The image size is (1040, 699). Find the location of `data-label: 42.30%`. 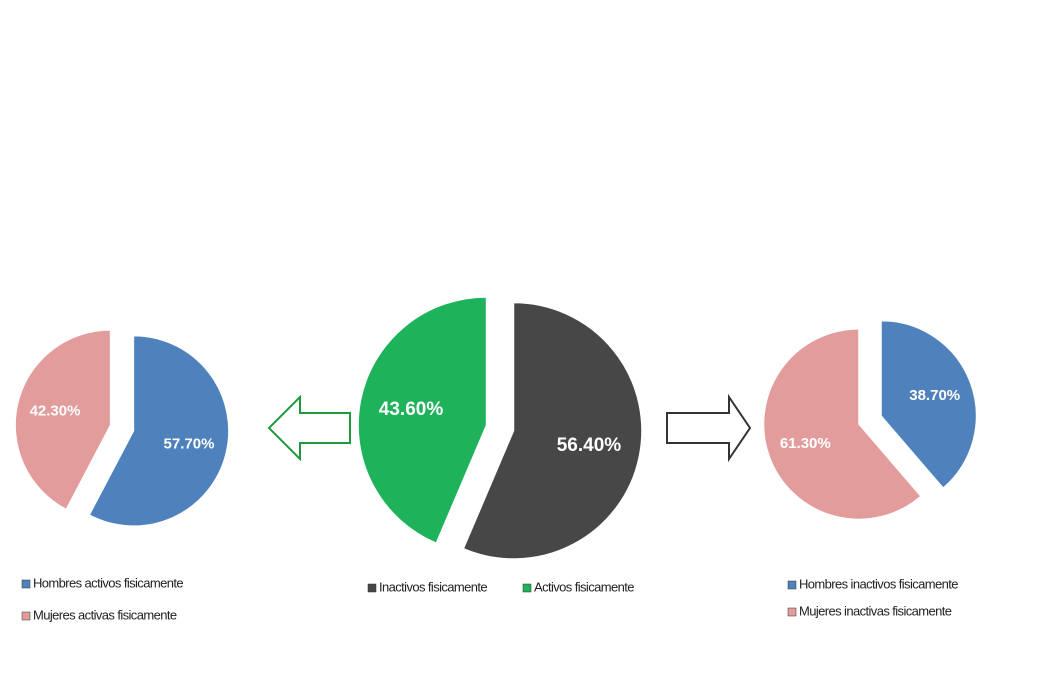

data-label: 42.30% is located at coordinates (55, 410).